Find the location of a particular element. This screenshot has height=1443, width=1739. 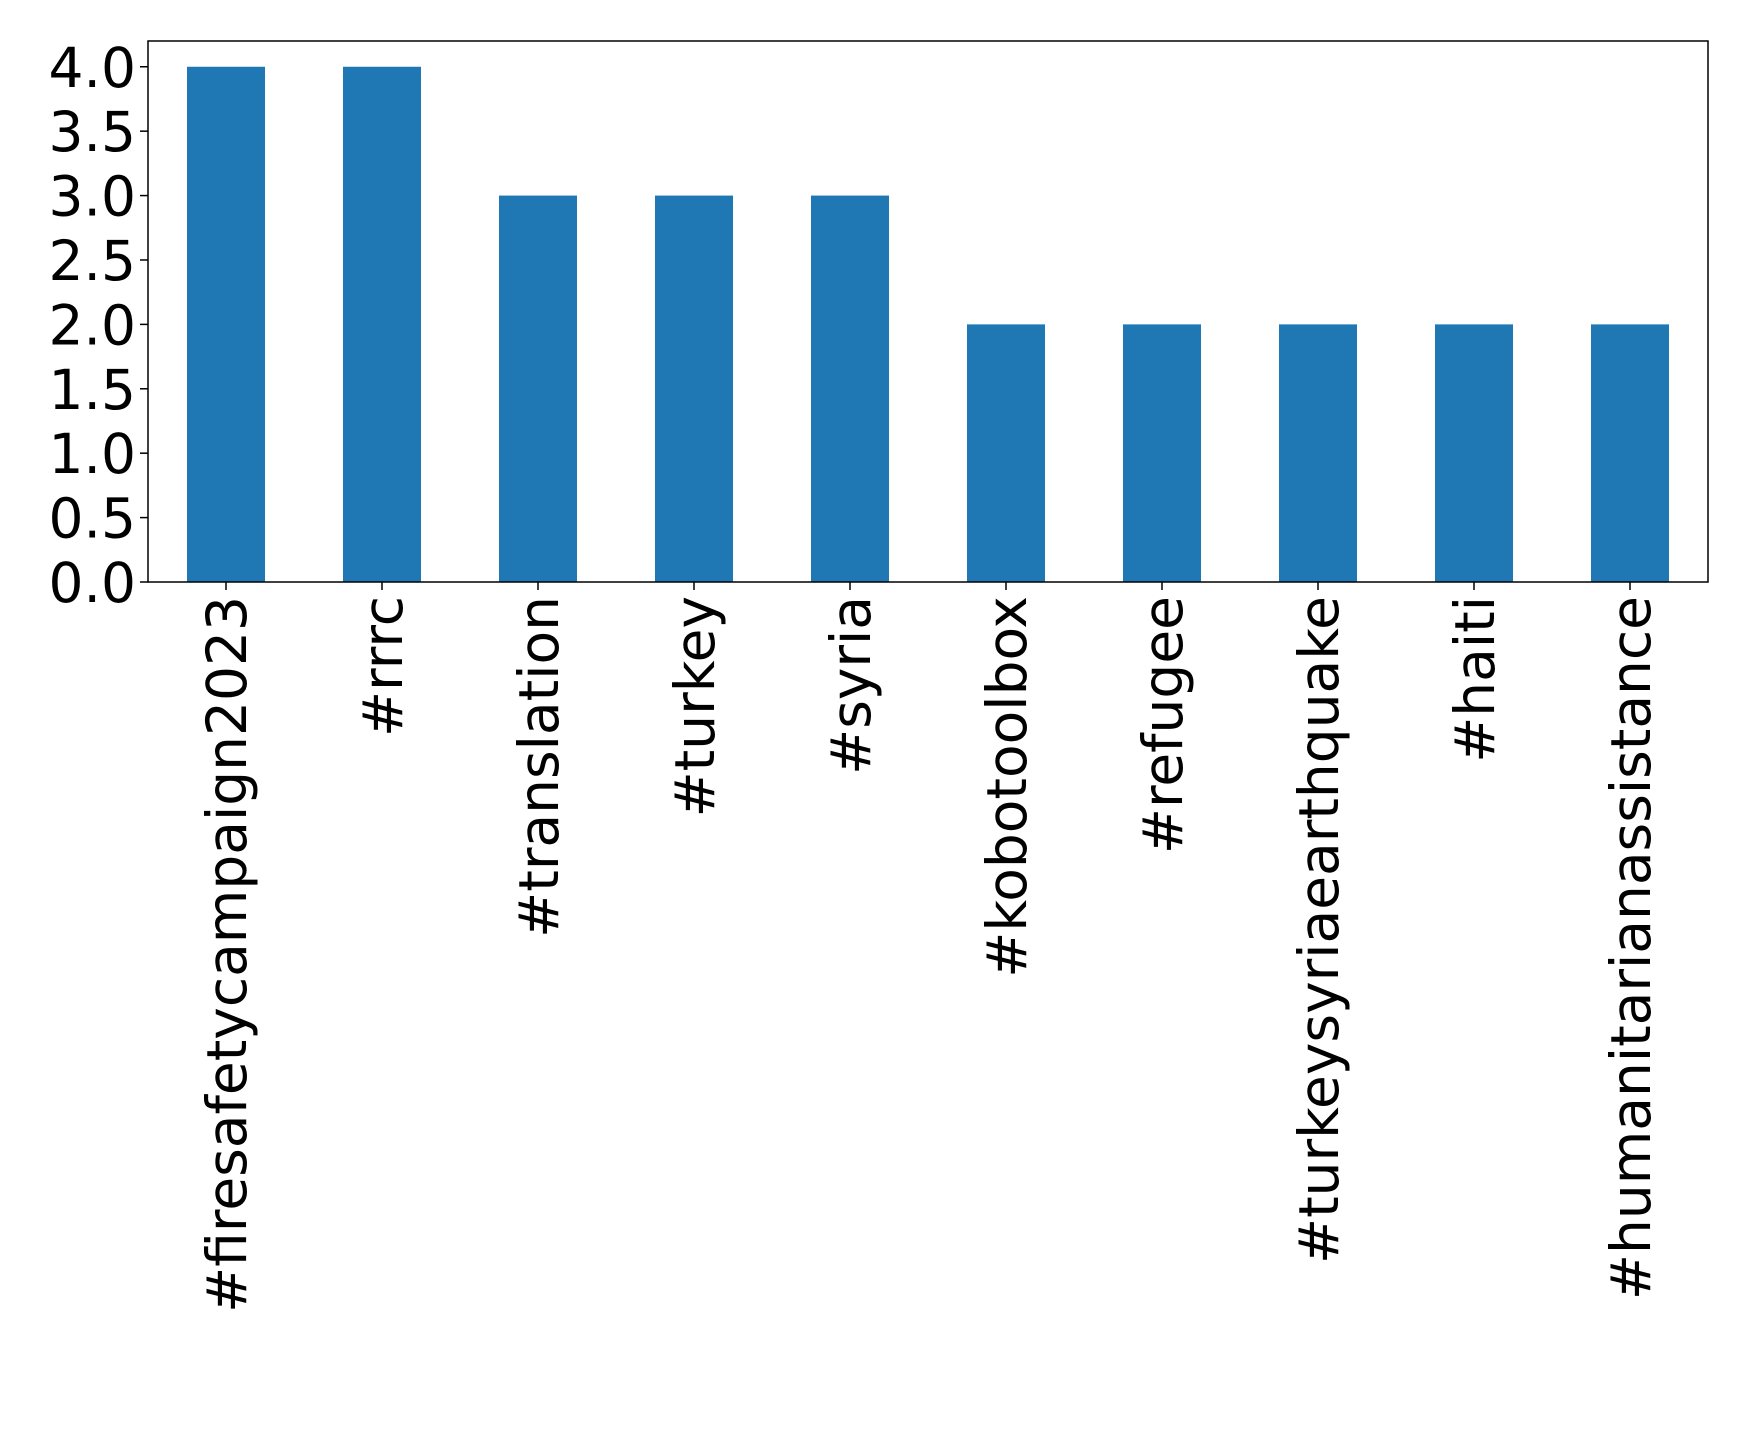

x-tick-label: #rrrc is located at coordinates (383, 666).